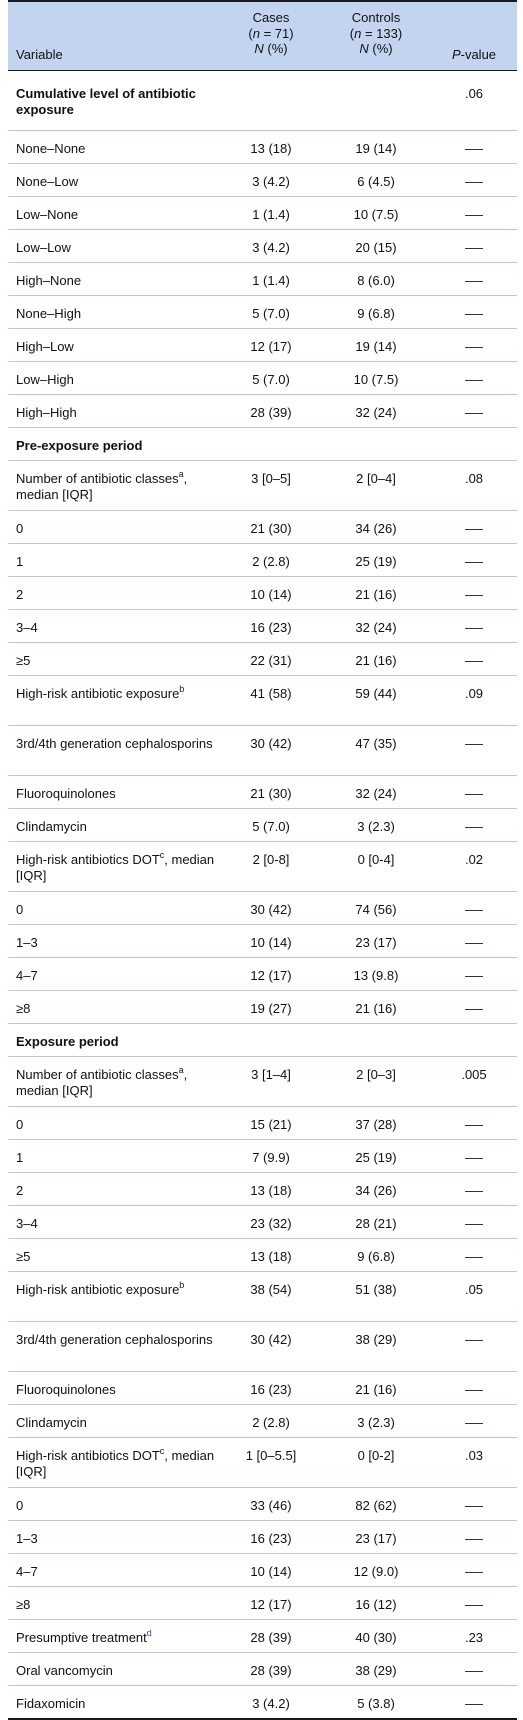  I want to click on controls-cell: 6 (4.5), so click(376, 181).